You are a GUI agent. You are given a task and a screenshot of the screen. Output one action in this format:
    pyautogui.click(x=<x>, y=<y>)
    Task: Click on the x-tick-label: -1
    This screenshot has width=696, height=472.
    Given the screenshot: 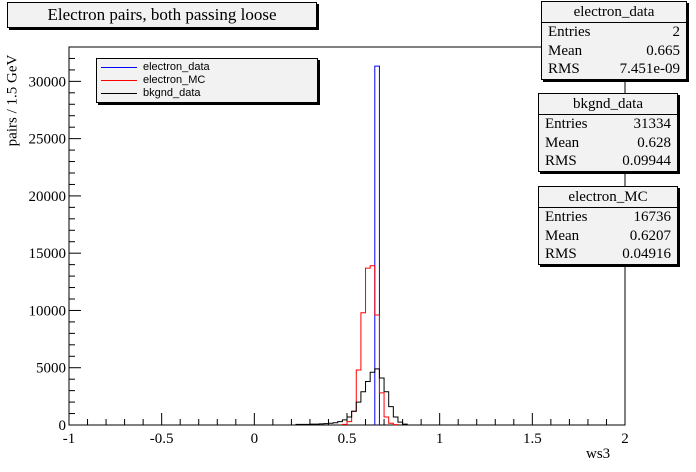 What is the action you would take?
    pyautogui.click(x=69, y=439)
    